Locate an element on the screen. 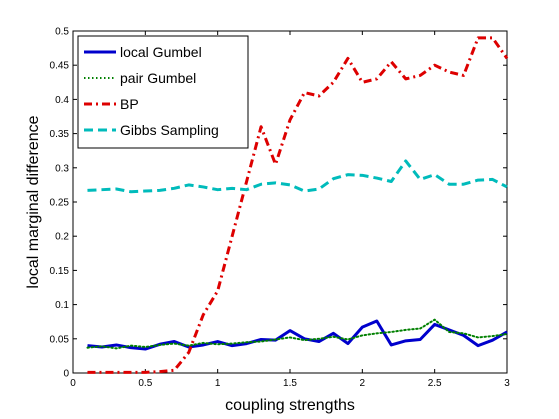  y-tick-label: 0.2 is located at coordinates (62, 237).